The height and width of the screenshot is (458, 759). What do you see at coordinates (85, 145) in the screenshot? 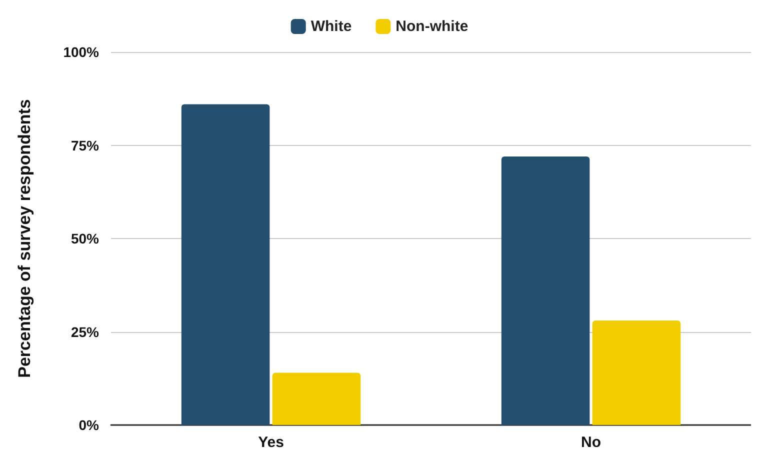
I see `y-tick-label: 75%` at bounding box center [85, 145].